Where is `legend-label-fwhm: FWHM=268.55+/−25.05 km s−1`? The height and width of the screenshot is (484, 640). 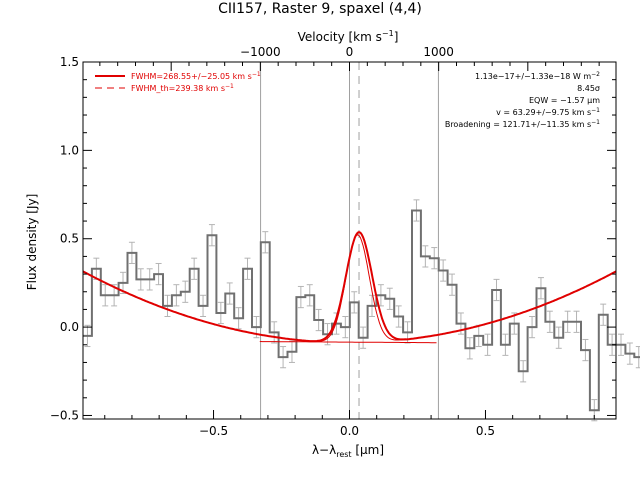 legend-label-fwhm: FWHM=268.55+/−25.05 km s−1 is located at coordinates (196, 76).